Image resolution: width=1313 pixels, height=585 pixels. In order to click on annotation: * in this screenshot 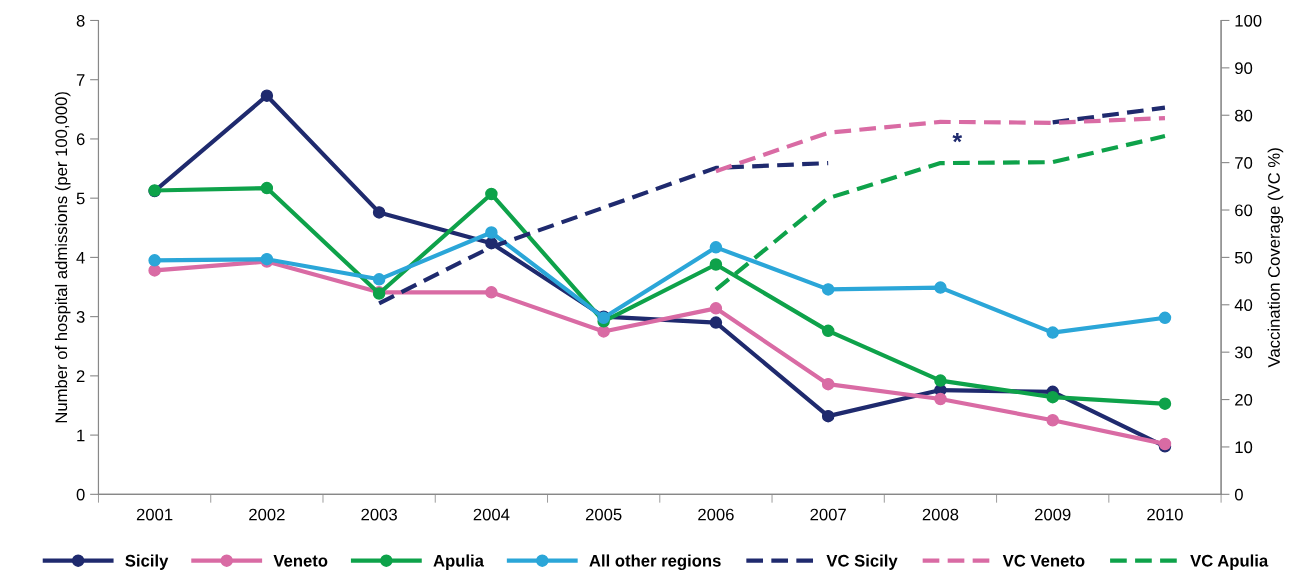, I will do `click(957, 137)`.